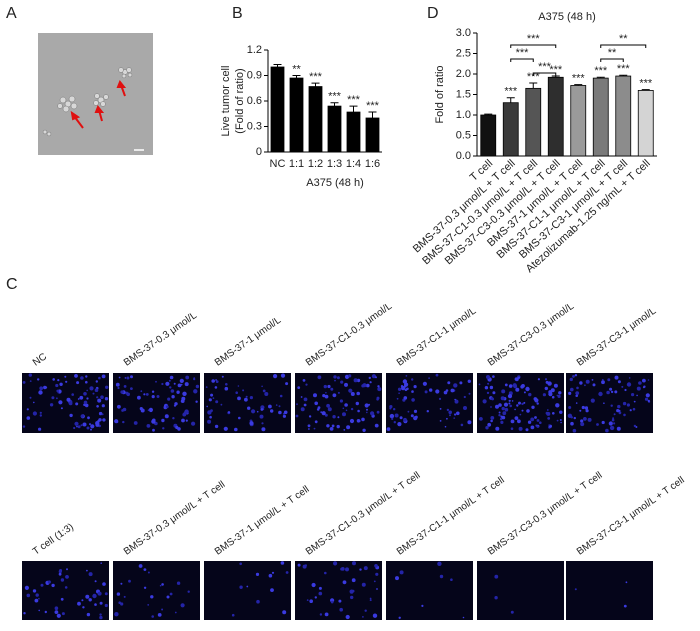 This screenshot has height=631, width=700. What do you see at coordinates (531, 335) in the screenshot?
I see `image-caption: BMS-37-C3-0.3 μmol/L` at bounding box center [531, 335].